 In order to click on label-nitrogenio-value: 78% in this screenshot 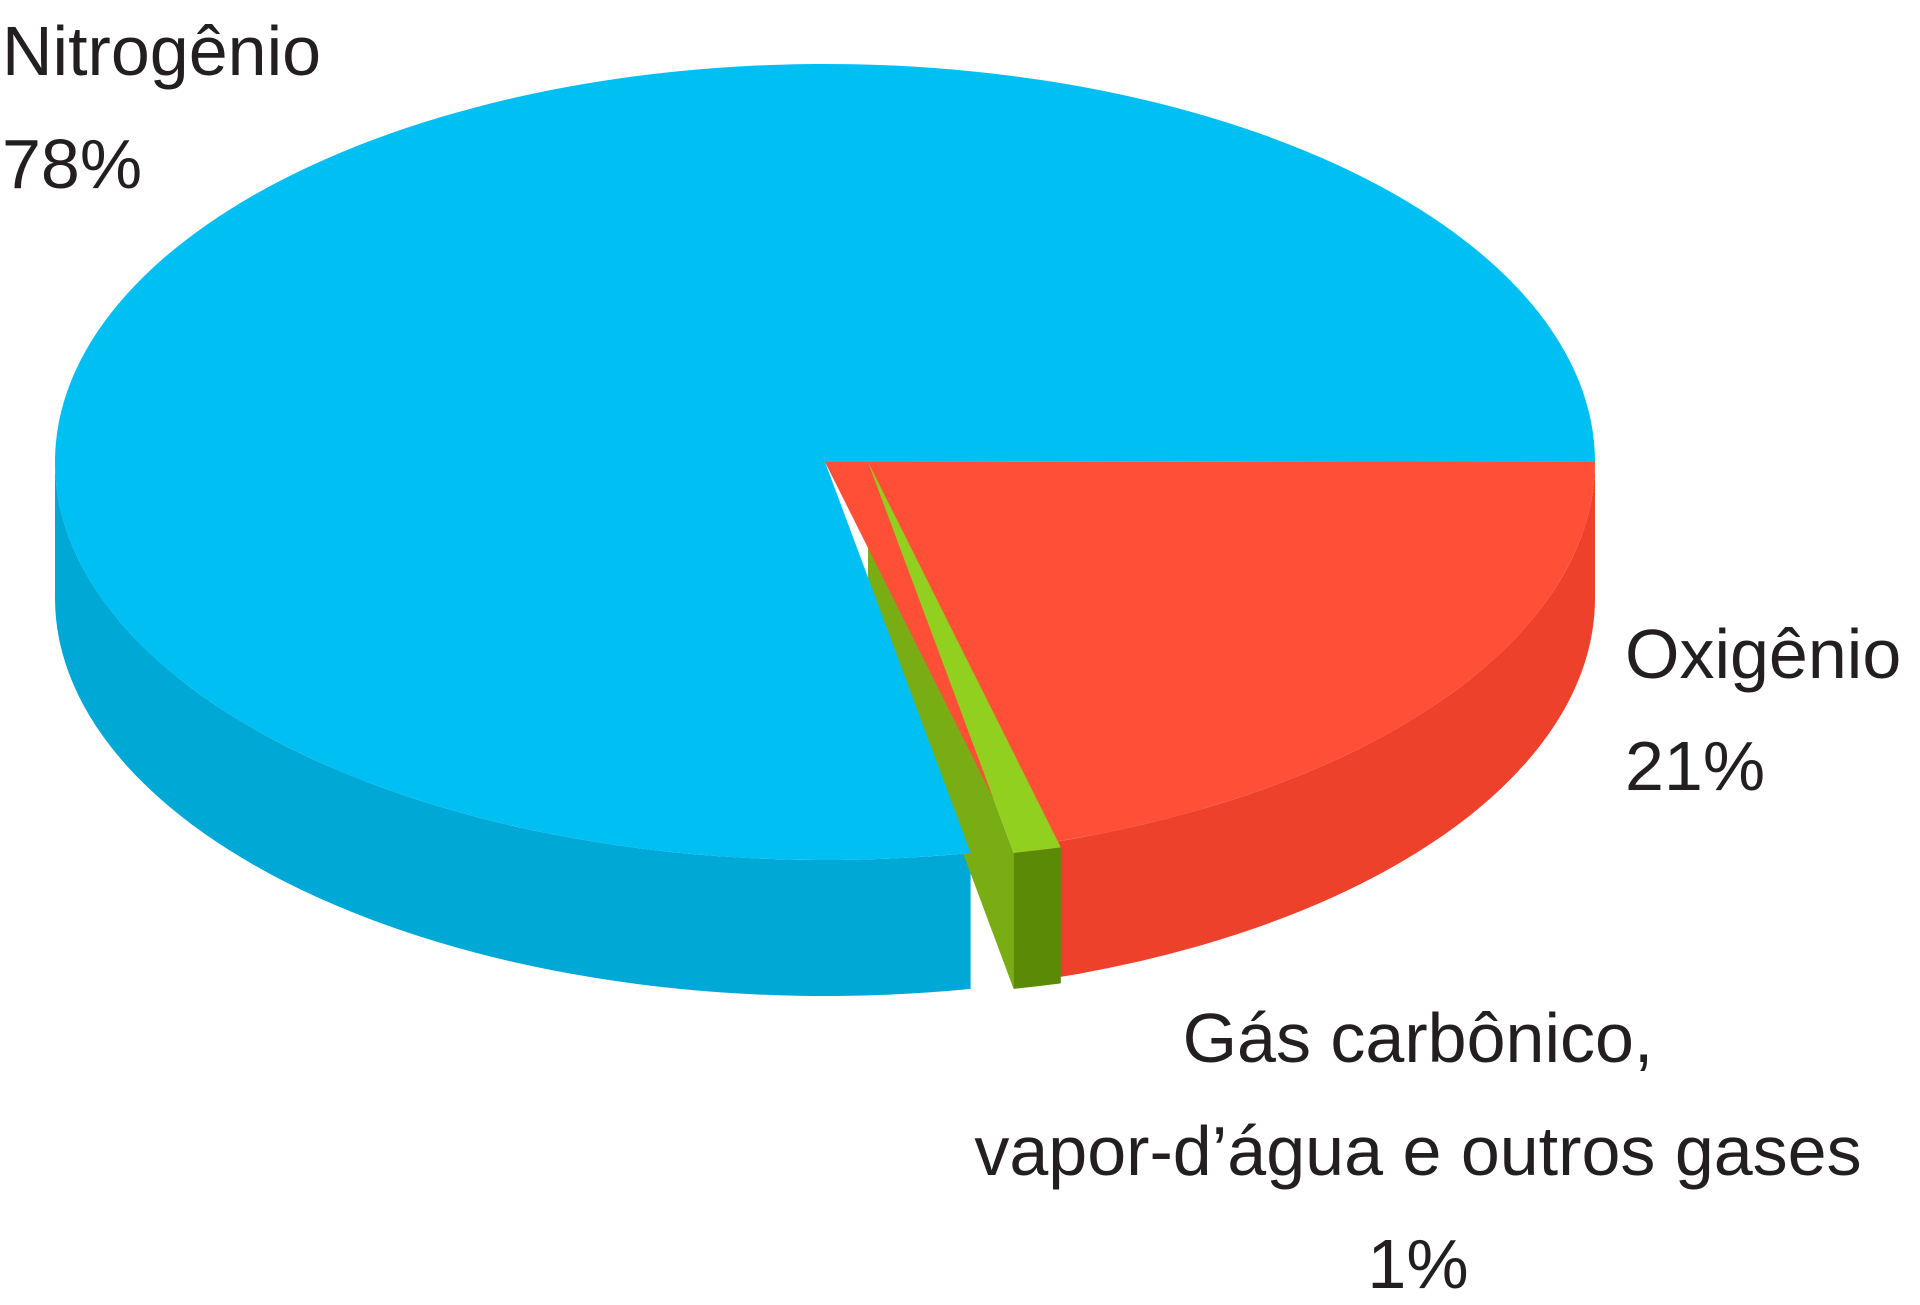, I will do `click(72, 164)`.